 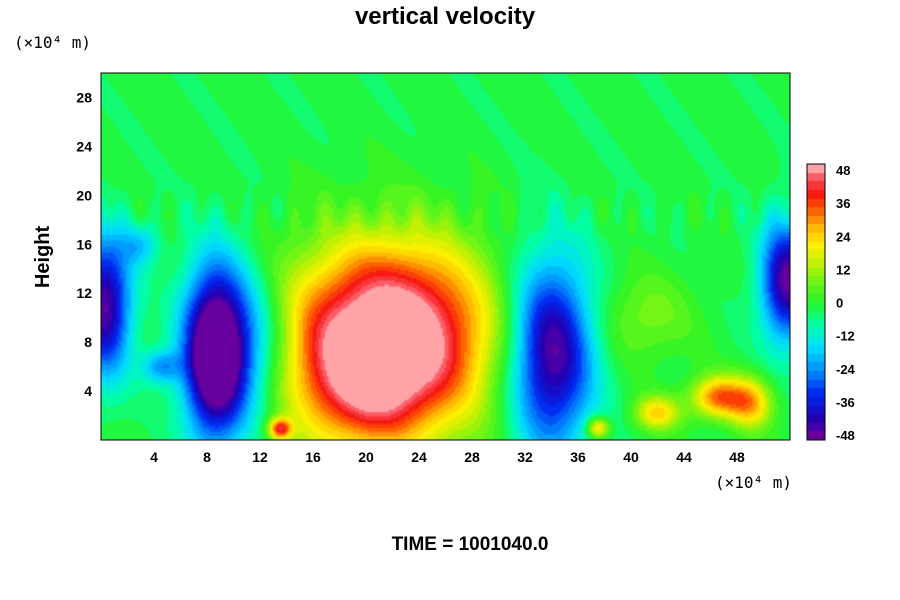 I want to click on y-tick-label: 16, so click(x=84, y=244).